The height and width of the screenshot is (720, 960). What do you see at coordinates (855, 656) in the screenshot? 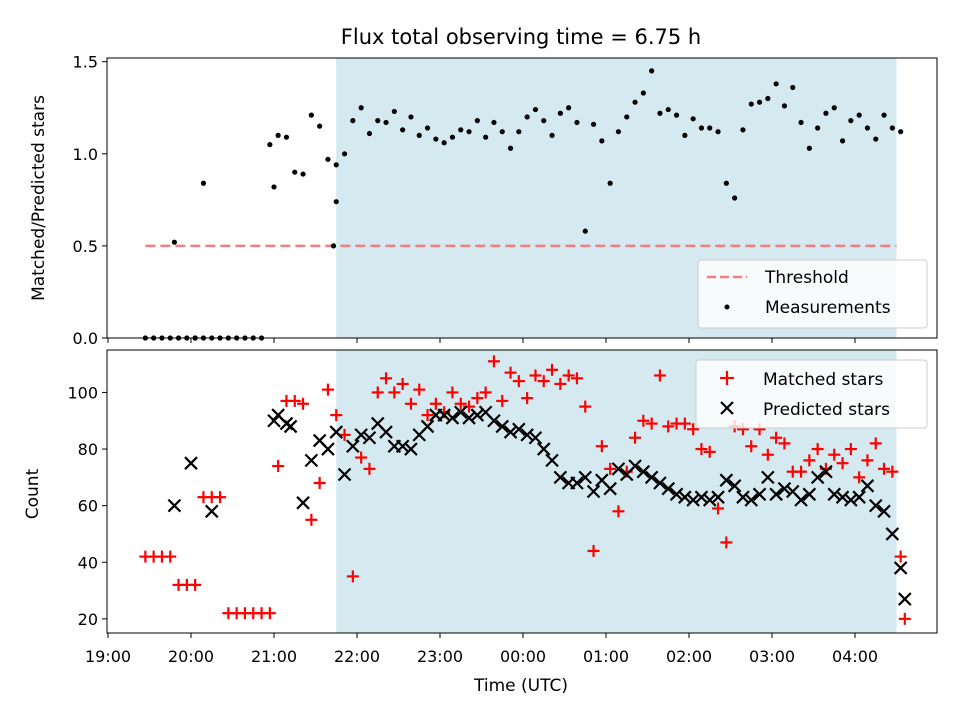
I see `x-tick-label: 04:00` at bounding box center [855, 656].